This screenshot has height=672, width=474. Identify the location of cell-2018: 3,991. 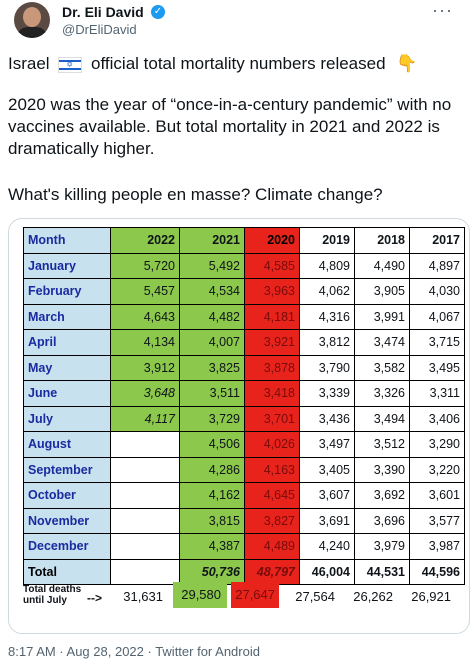
(382, 316).